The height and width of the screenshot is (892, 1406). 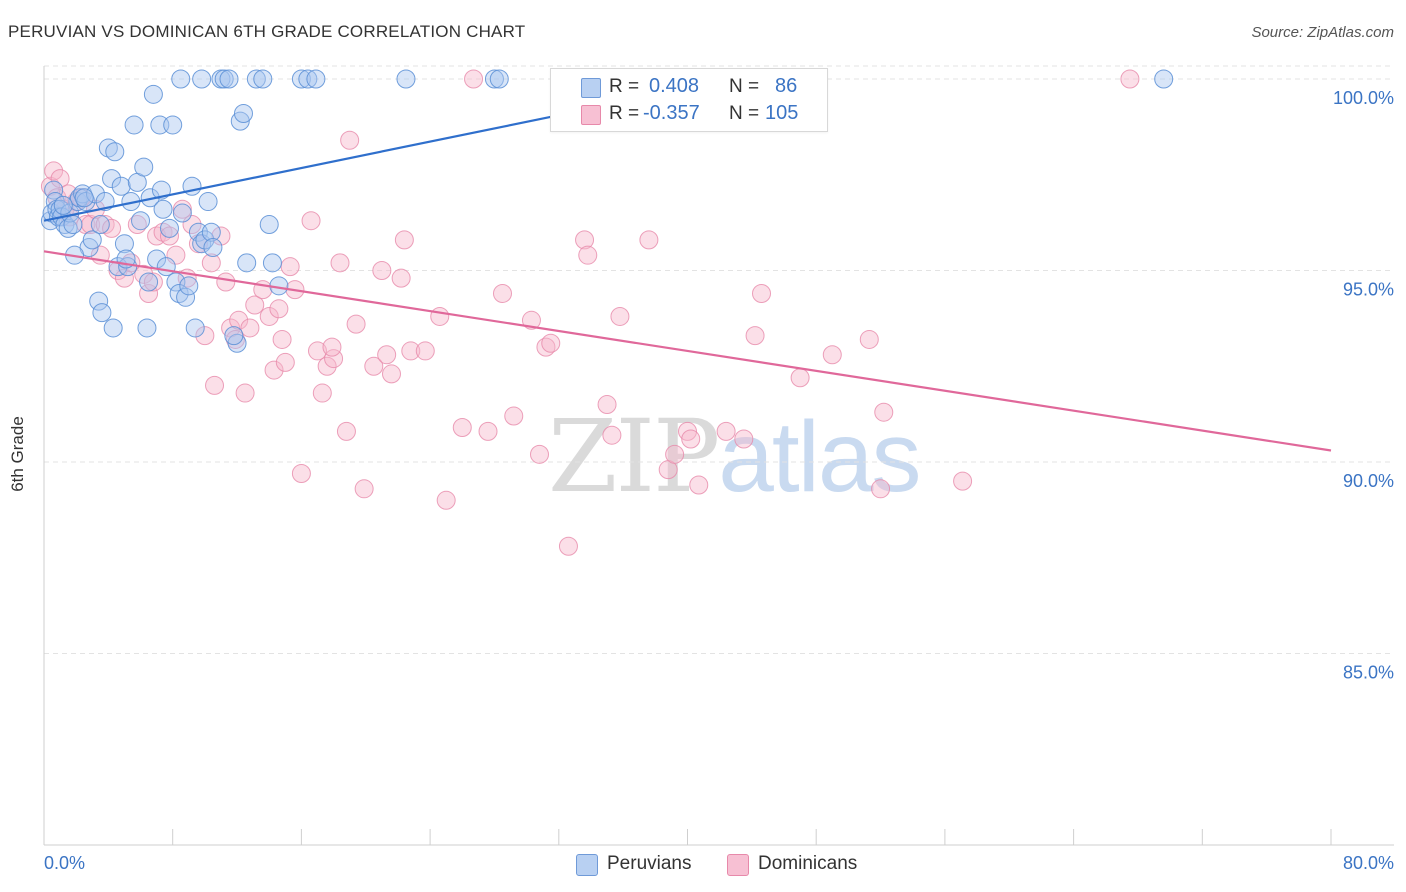 What do you see at coordinates (1322, 32) in the screenshot?
I see `source-label: Source: ZipAtlas.com` at bounding box center [1322, 32].